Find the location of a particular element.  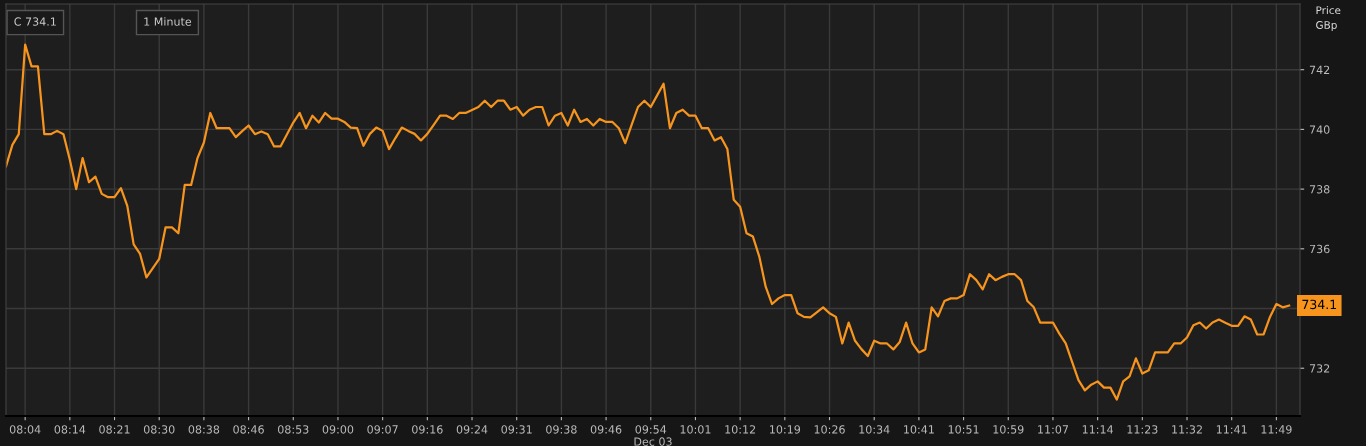

x-tick-label: 11:23 is located at coordinates (1142, 429).